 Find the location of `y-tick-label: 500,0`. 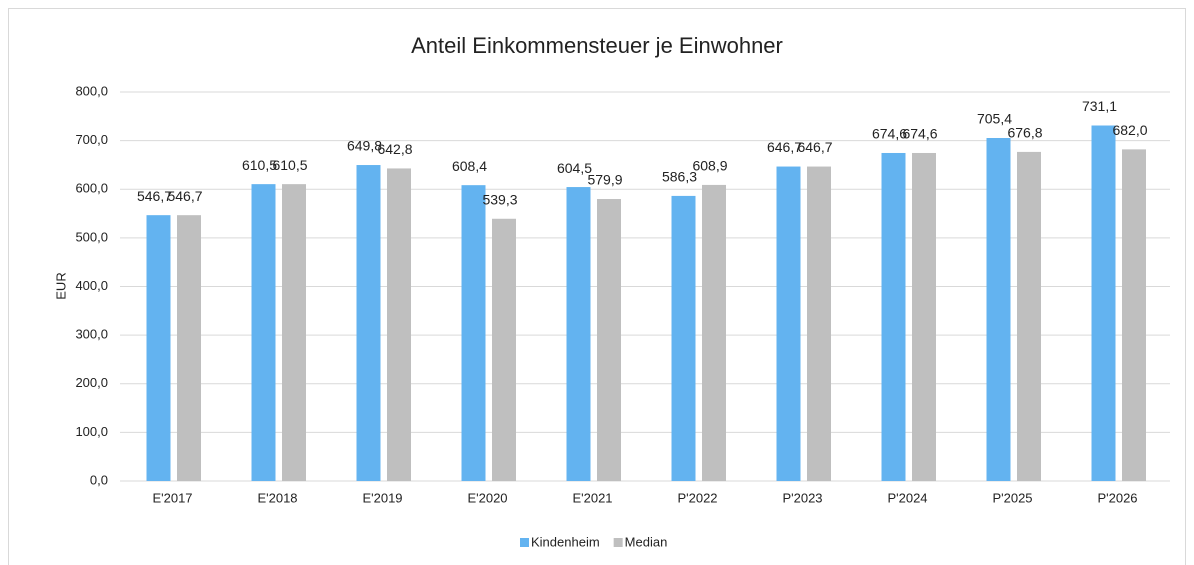

y-tick-label: 500,0 is located at coordinates (91, 236).